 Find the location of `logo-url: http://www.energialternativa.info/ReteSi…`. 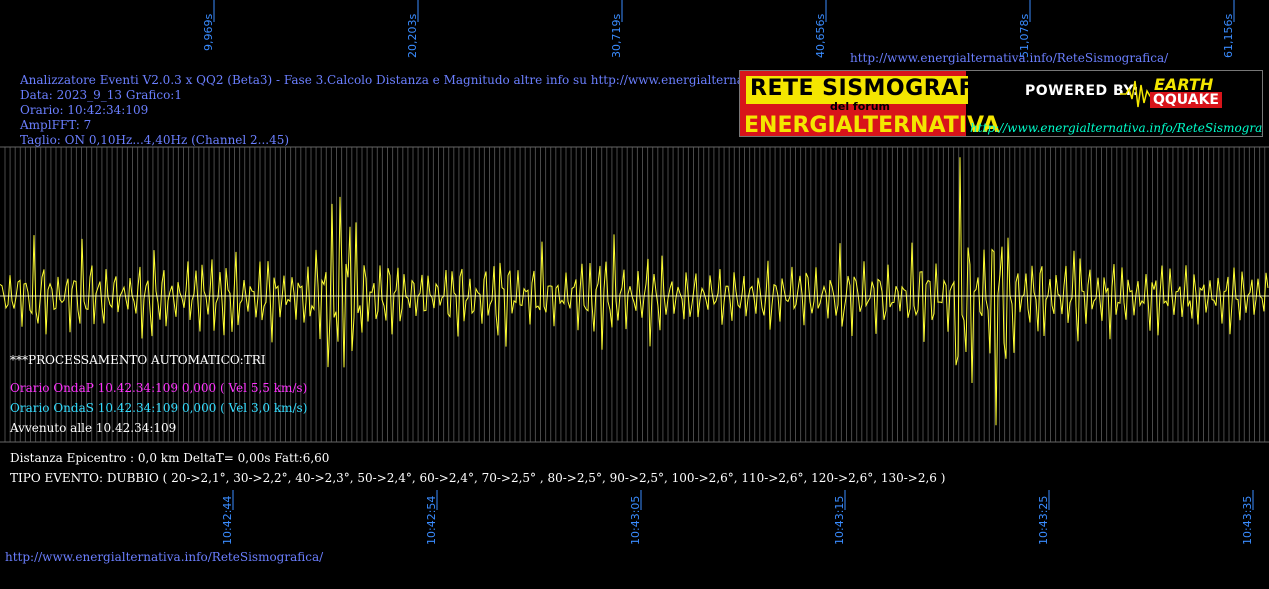

logo-url: http://www.energialternativa.info/ReteSi… is located at coordinates (1116, 128).